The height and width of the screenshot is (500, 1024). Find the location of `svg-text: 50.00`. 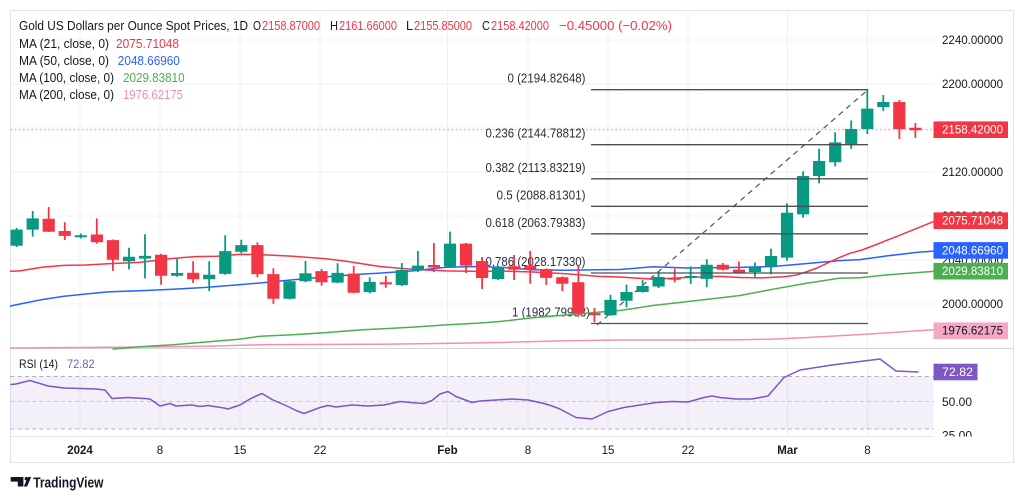

svg-text: 50.00 is located at coordinates (957, 403).